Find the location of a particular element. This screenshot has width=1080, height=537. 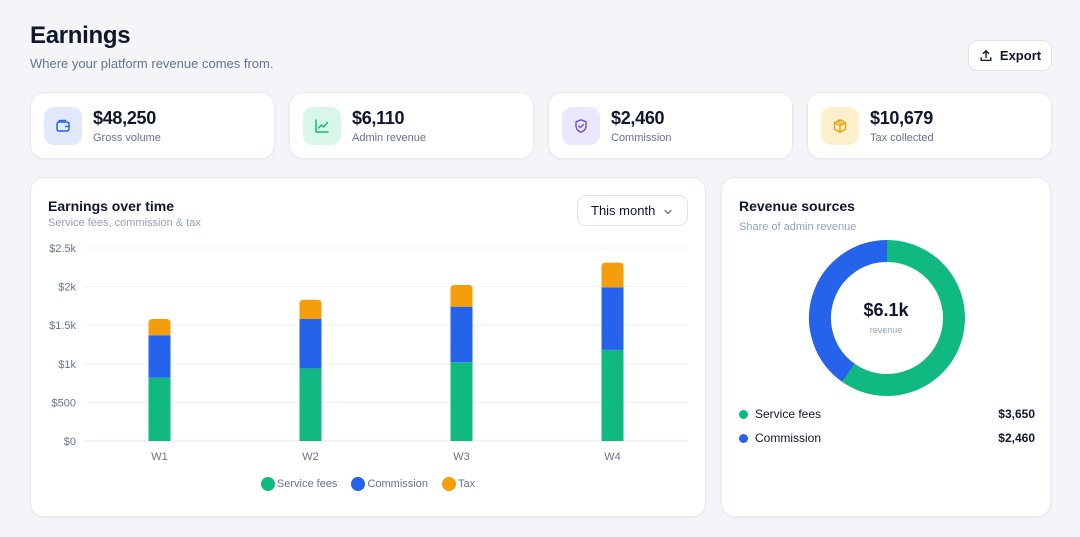

chart-line-icon is located at coordinates (322, 125).